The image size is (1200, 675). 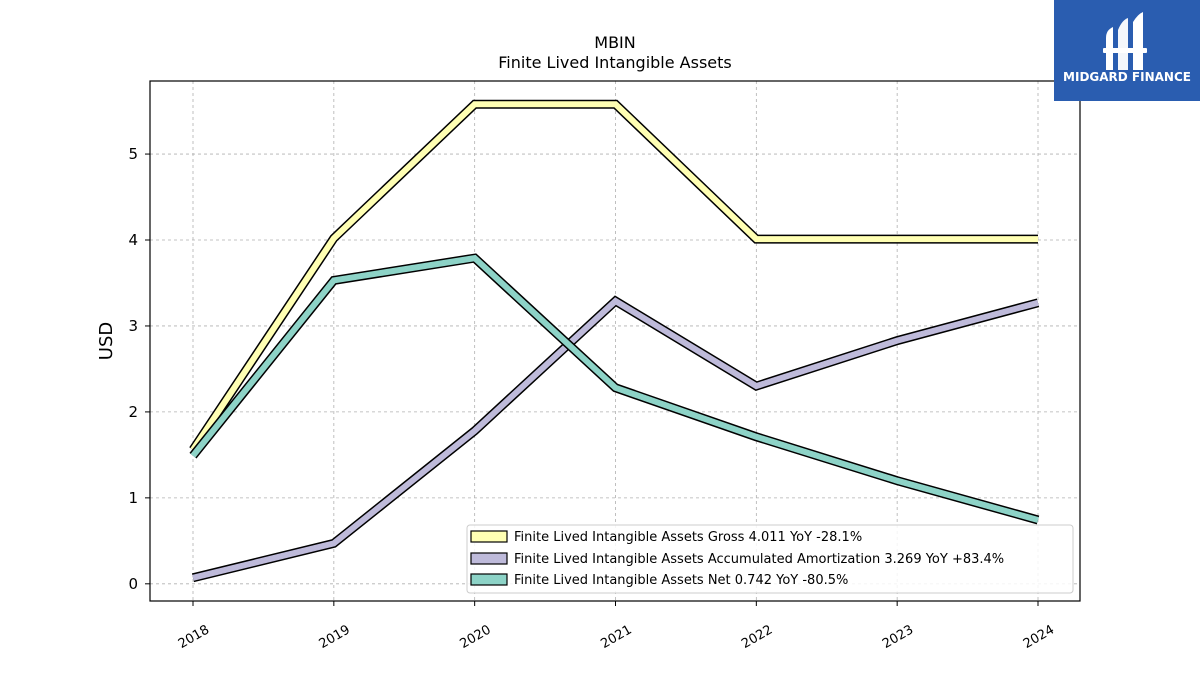 I want to click on y-tick-label: 0, so click(x=133, y=584).